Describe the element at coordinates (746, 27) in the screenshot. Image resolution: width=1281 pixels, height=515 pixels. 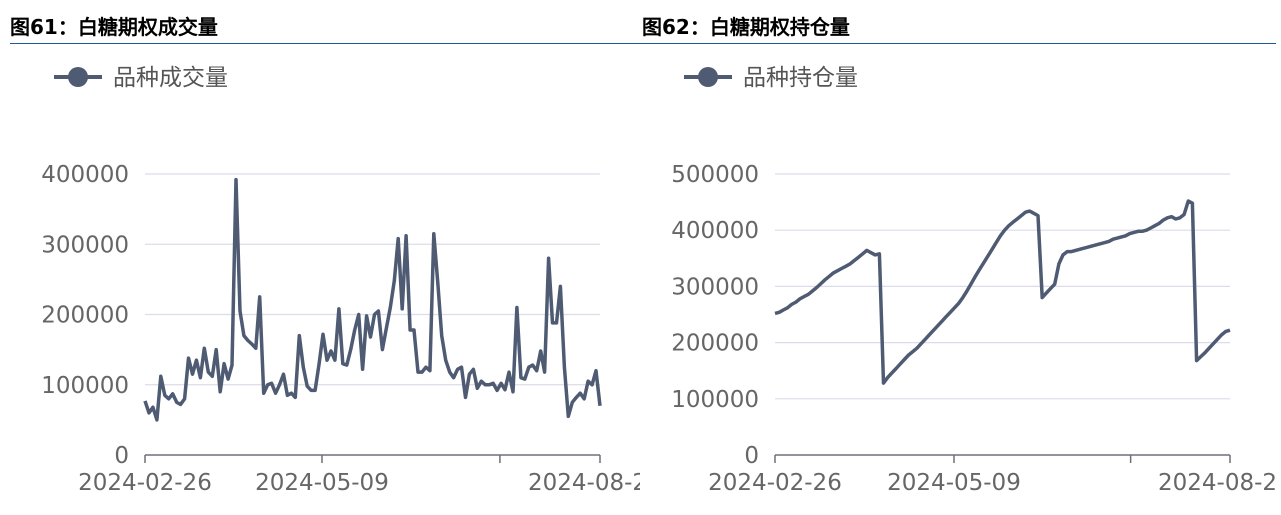
I see `figure-title-right: 图62：白糖期权持仓量` at that location.